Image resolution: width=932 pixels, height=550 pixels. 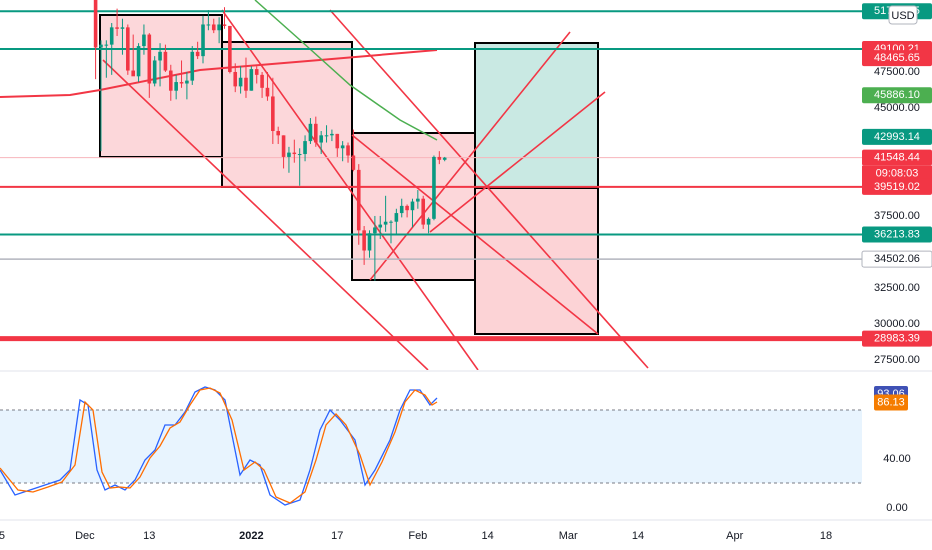 I want to click on y-tick-label: 47500.00, so click(x=897, y=72).